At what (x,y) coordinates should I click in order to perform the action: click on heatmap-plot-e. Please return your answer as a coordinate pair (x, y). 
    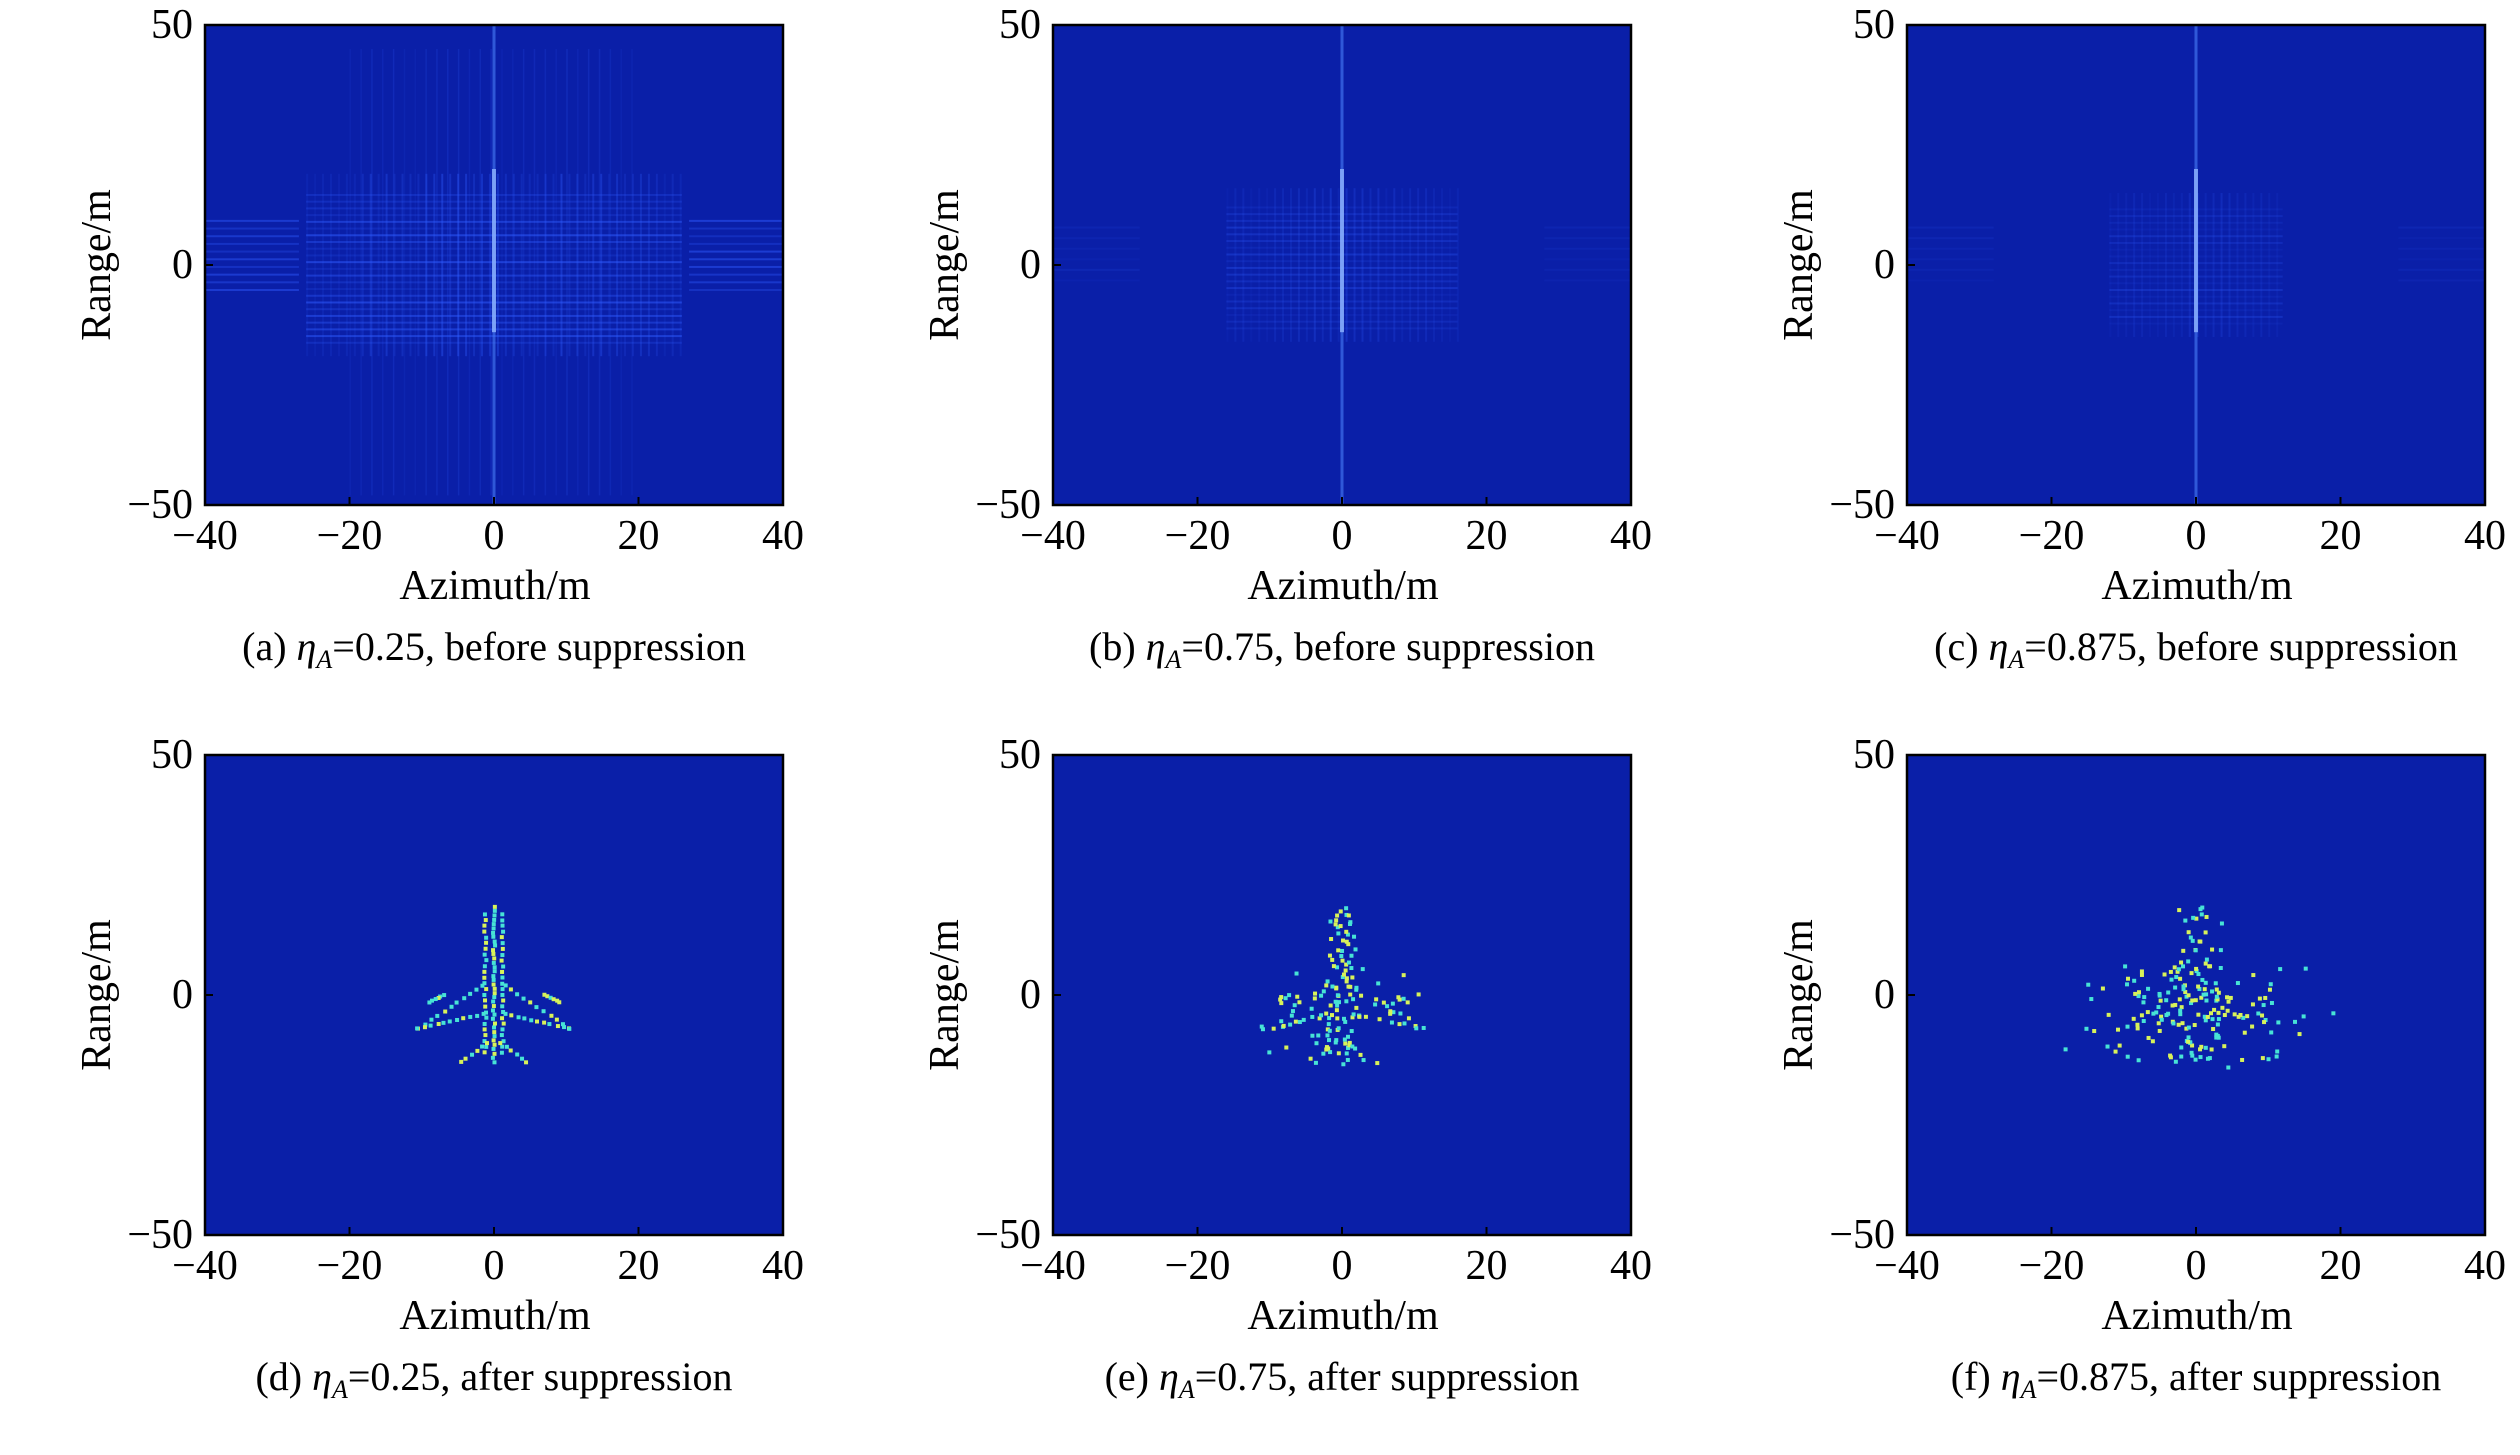
    Looking at the image, I should click on (1342, 995).